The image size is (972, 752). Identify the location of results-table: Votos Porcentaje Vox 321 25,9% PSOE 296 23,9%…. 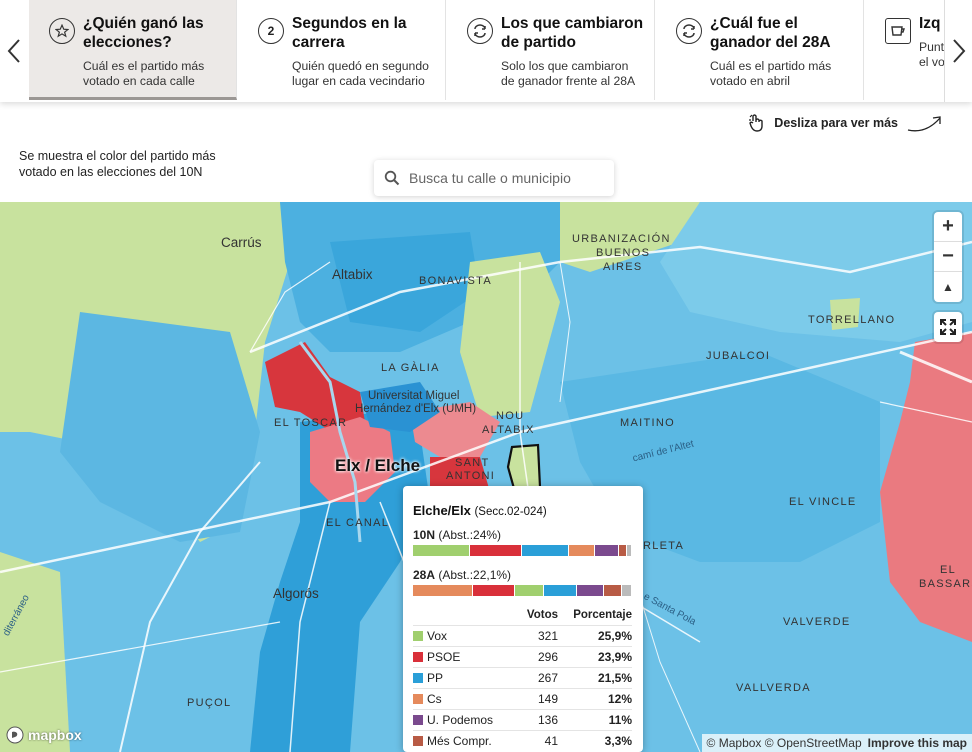
(522, 679).